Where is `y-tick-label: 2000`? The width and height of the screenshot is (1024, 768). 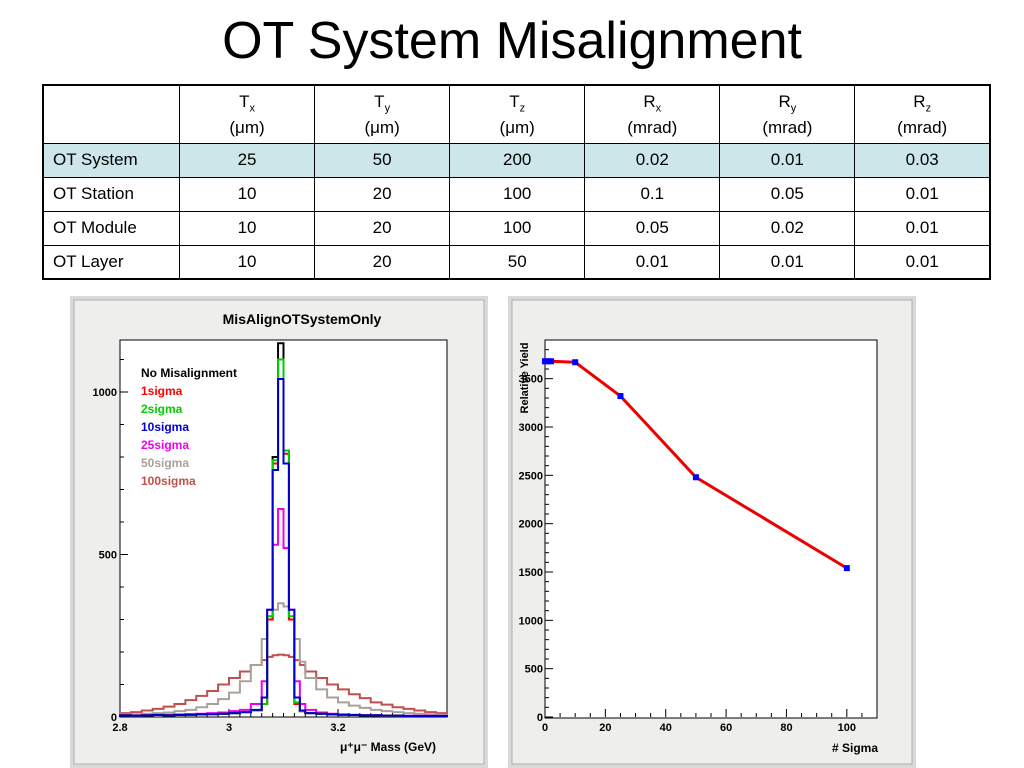 y-tick-label: 2000 is located at coordinates (531, 525).